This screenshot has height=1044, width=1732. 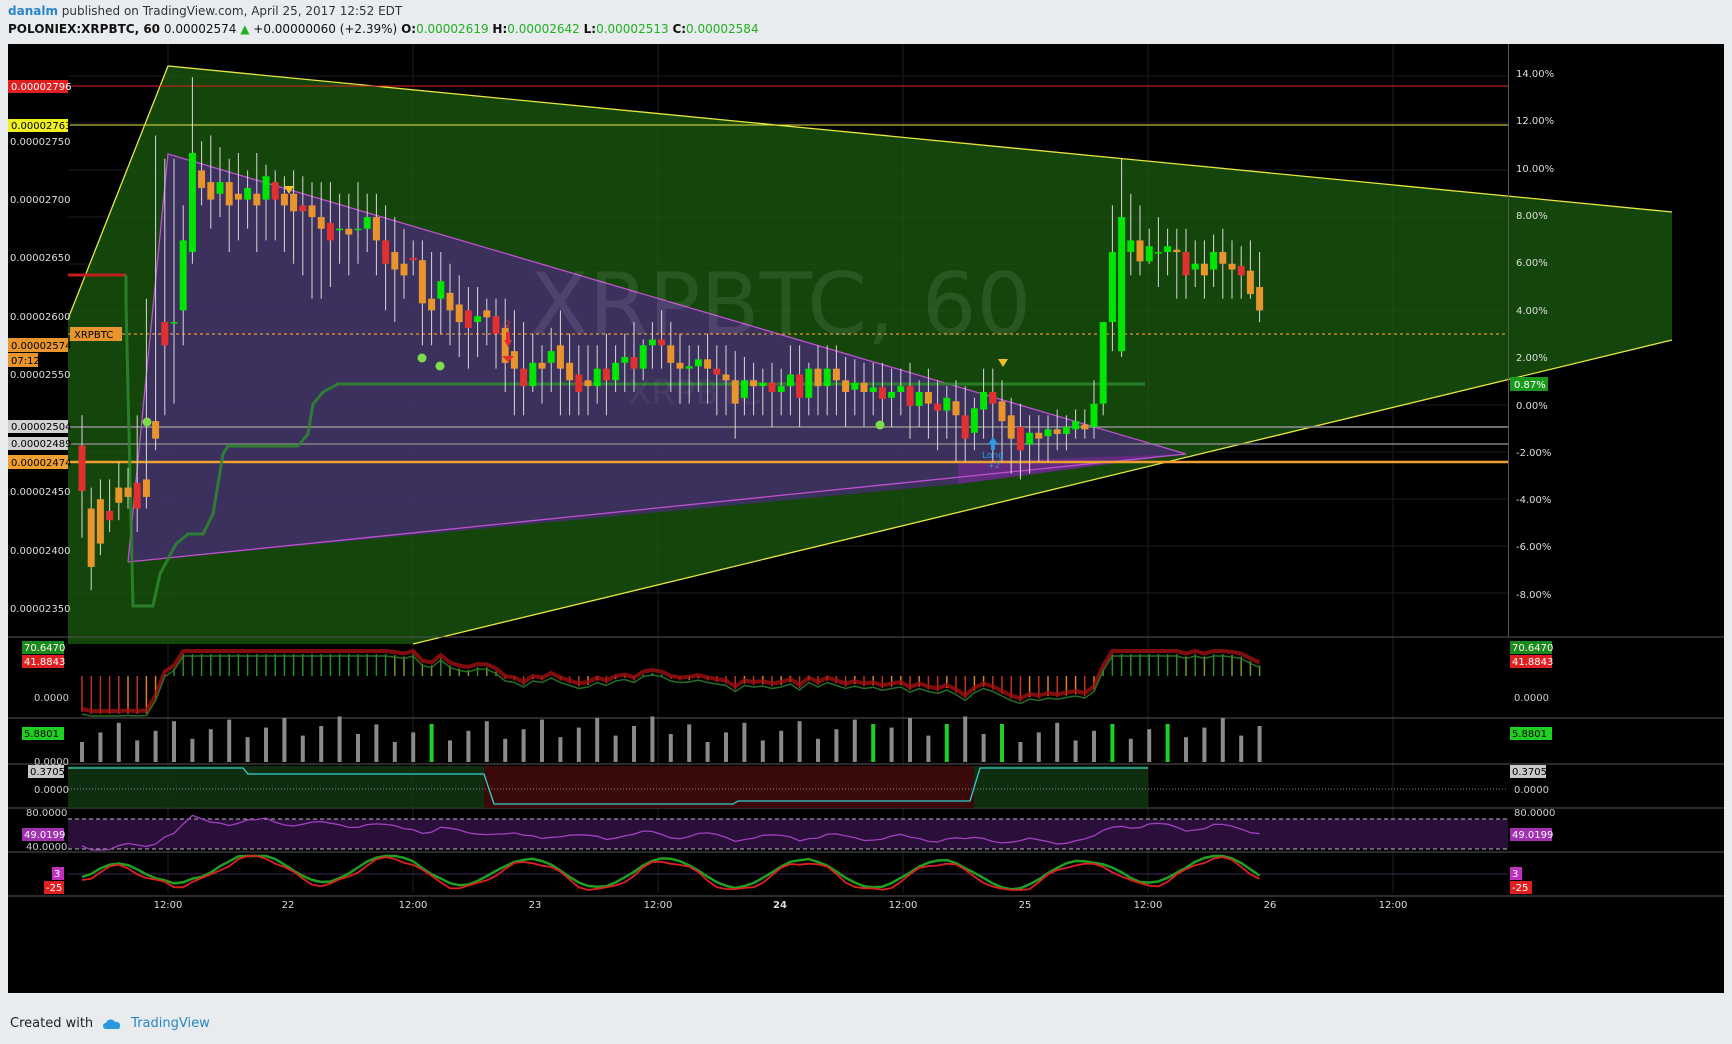 I want to click on osc2-tag: 0.3705, so click(x=47, y=772).